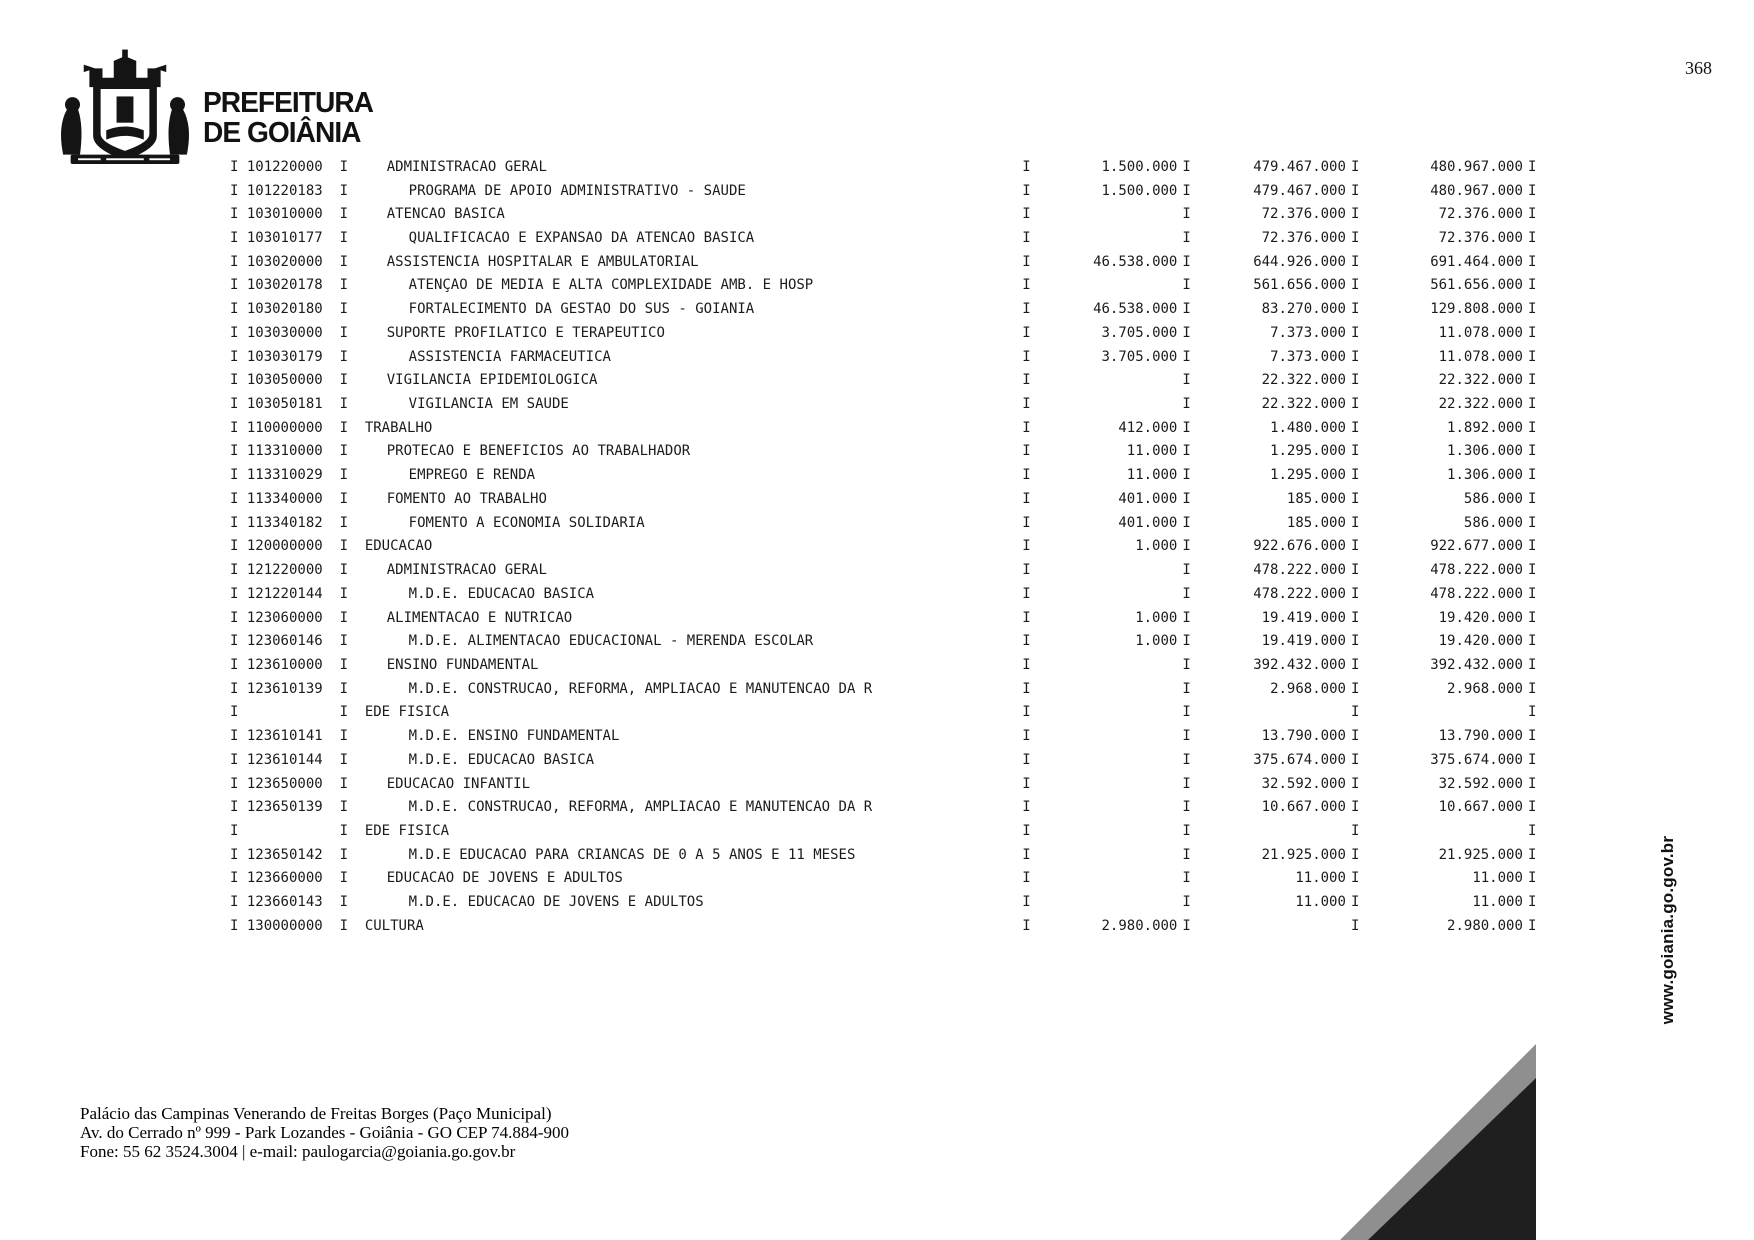  What do you see at coordinates (1320, 878) in the screenshot?
I see `row-value-2: 11.000` at bounding box center [1320, 878].